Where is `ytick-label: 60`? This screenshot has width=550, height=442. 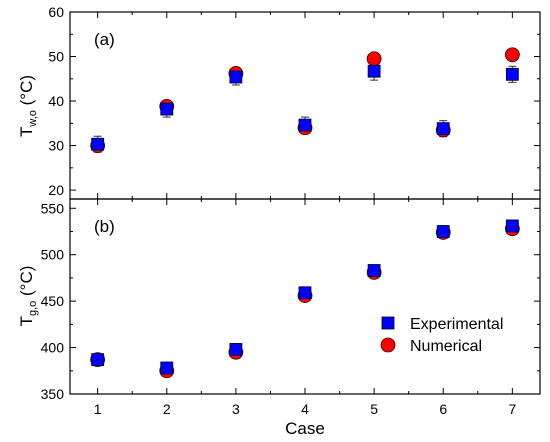 ytick-label: 60 is located at coordinates (56, 12).